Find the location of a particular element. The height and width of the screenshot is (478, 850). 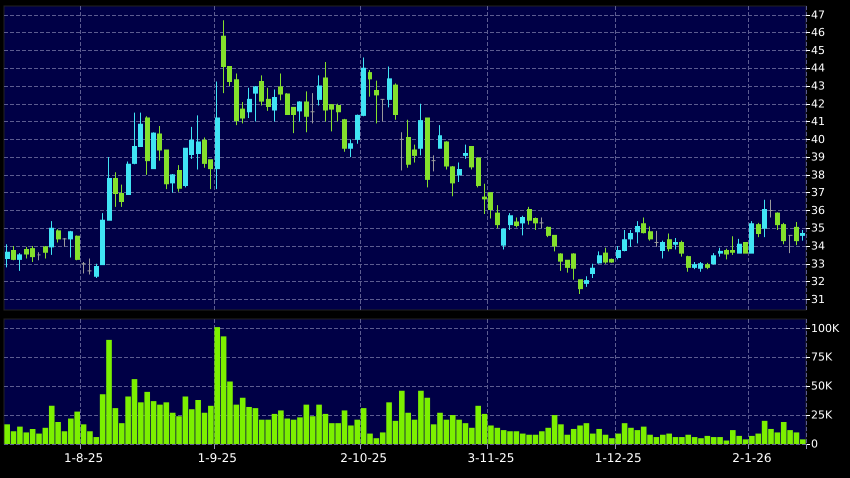

y-tick-label: 41 is located at coordinates (818, 121).